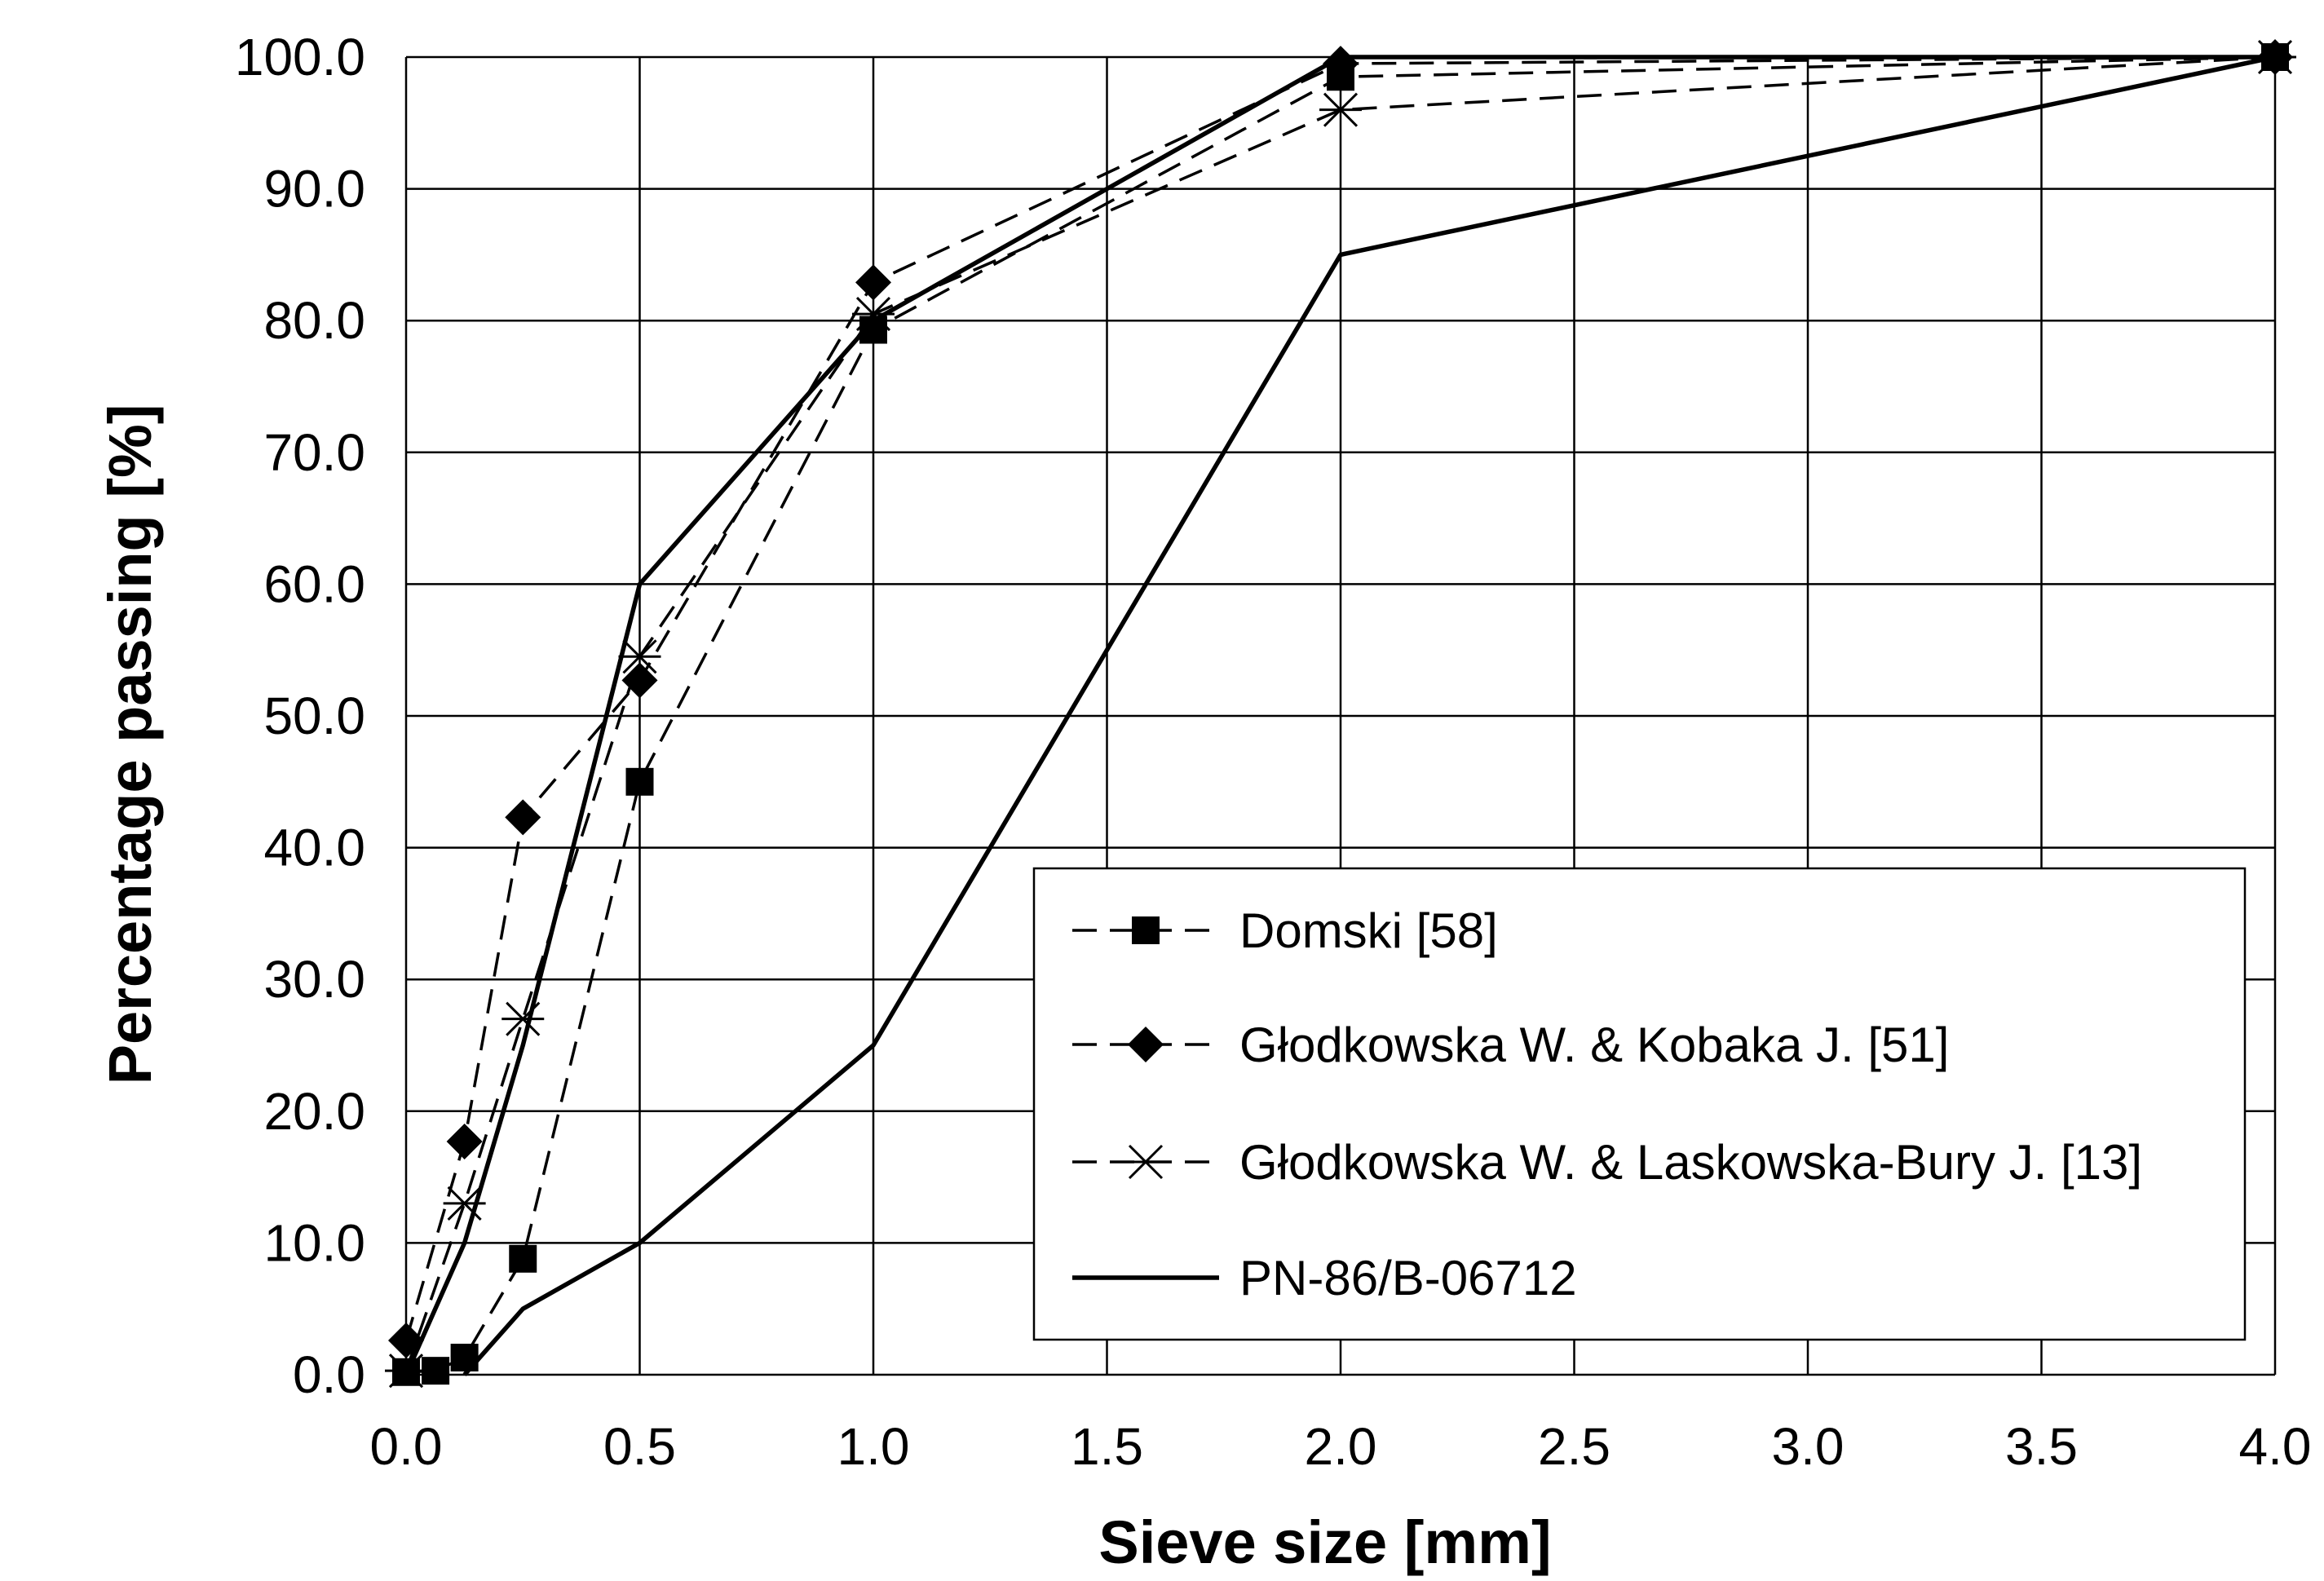  What do you see at coordinates (2275, 1446) in the screenshot?
I see `x-tick-label: 4.0` at bounding box center [2275, 1446].